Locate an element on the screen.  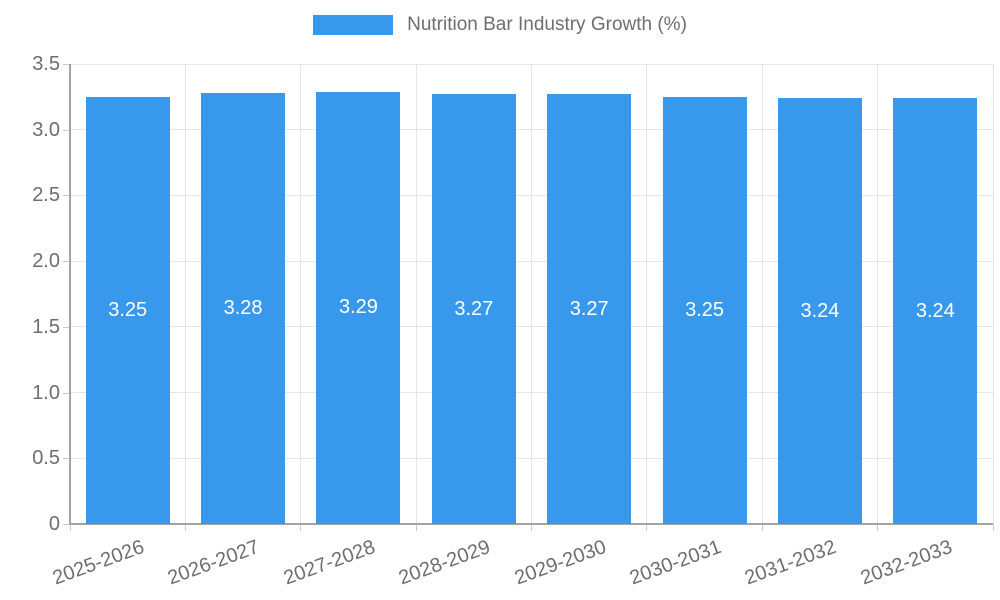
y-tick-label: 3.5 is located at coordinates (46, 64).